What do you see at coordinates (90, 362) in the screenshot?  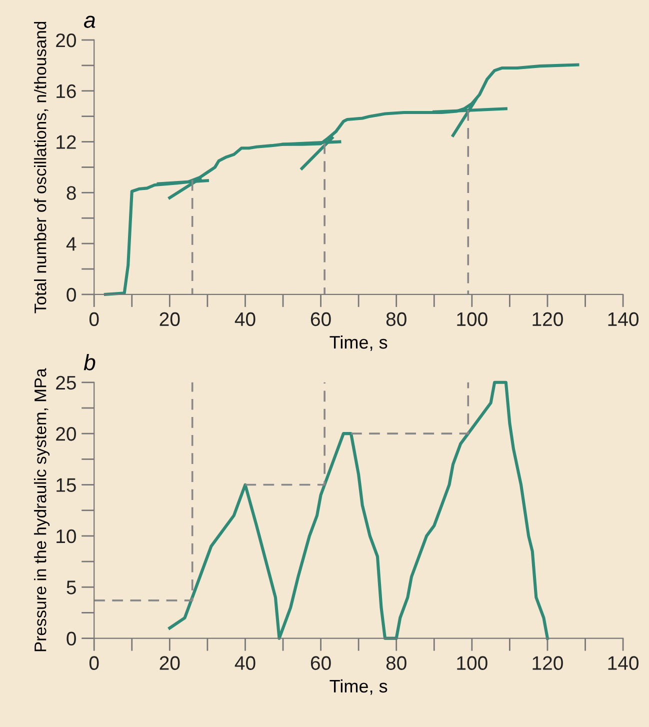 I see `chart-title: b` at bounding box center [90, 362].